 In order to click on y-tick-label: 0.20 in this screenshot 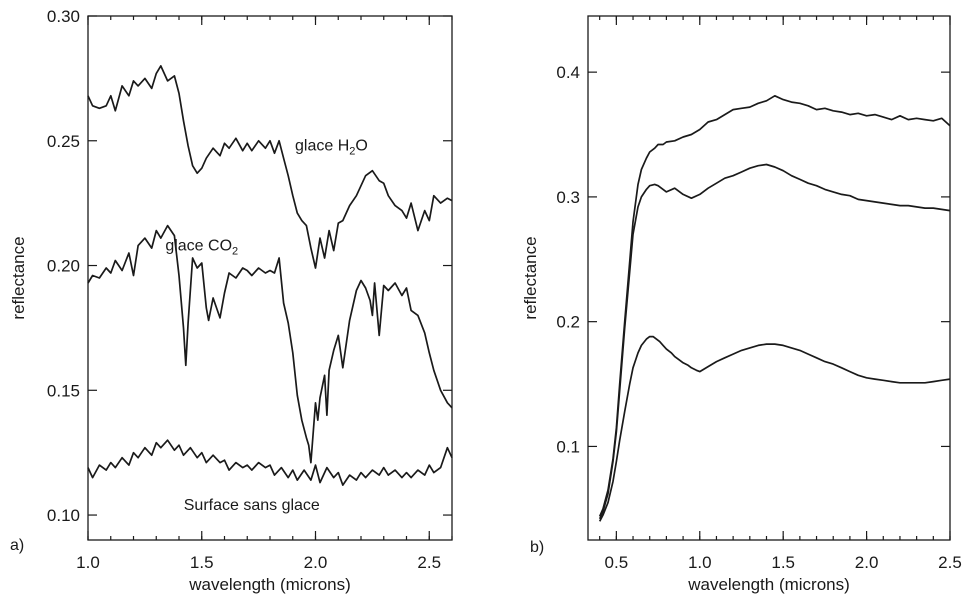, I will do `click(63, 266)`.